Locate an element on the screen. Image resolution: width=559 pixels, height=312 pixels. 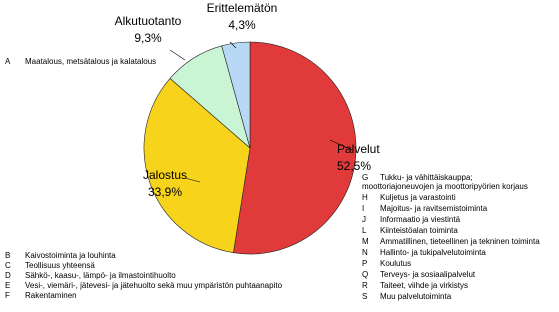
note-text: Tukku- ja vähittäiskauppa; is located at coordinates (426, 177).